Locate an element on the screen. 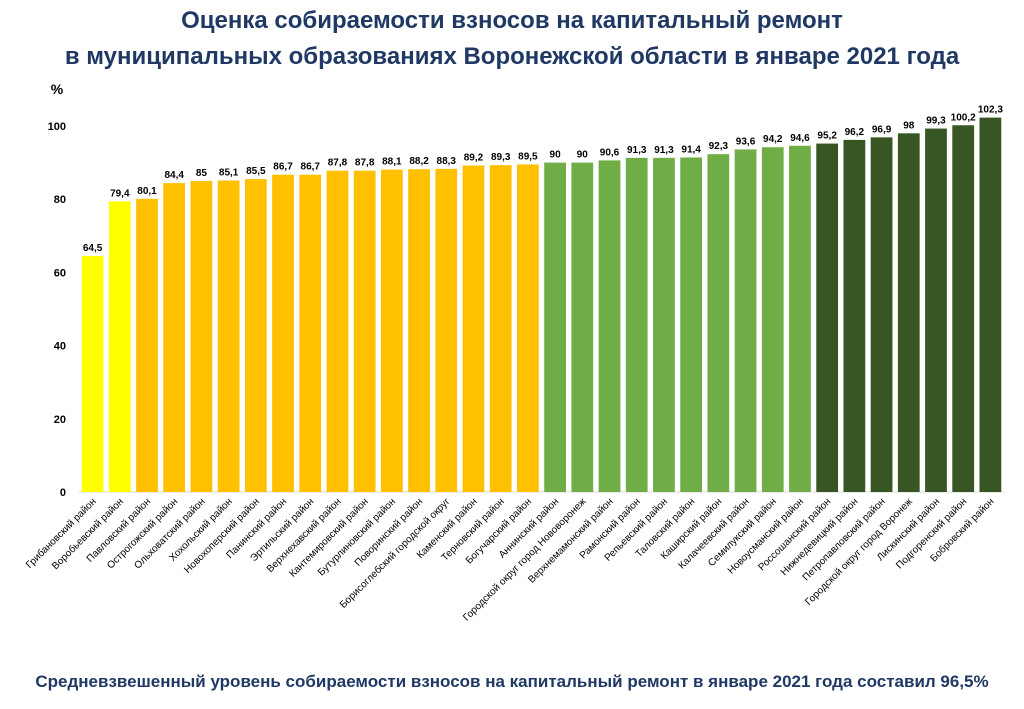  bar-value-label: 93,6 is located at coordinates (746, 141).